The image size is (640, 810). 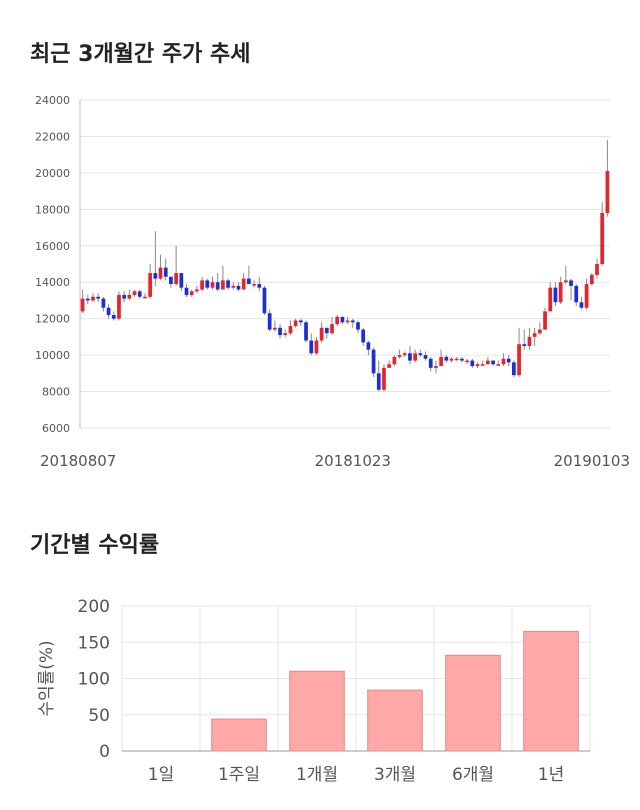 I want to click on price-y-tick-label: 24000, so click(x=52, y=100).